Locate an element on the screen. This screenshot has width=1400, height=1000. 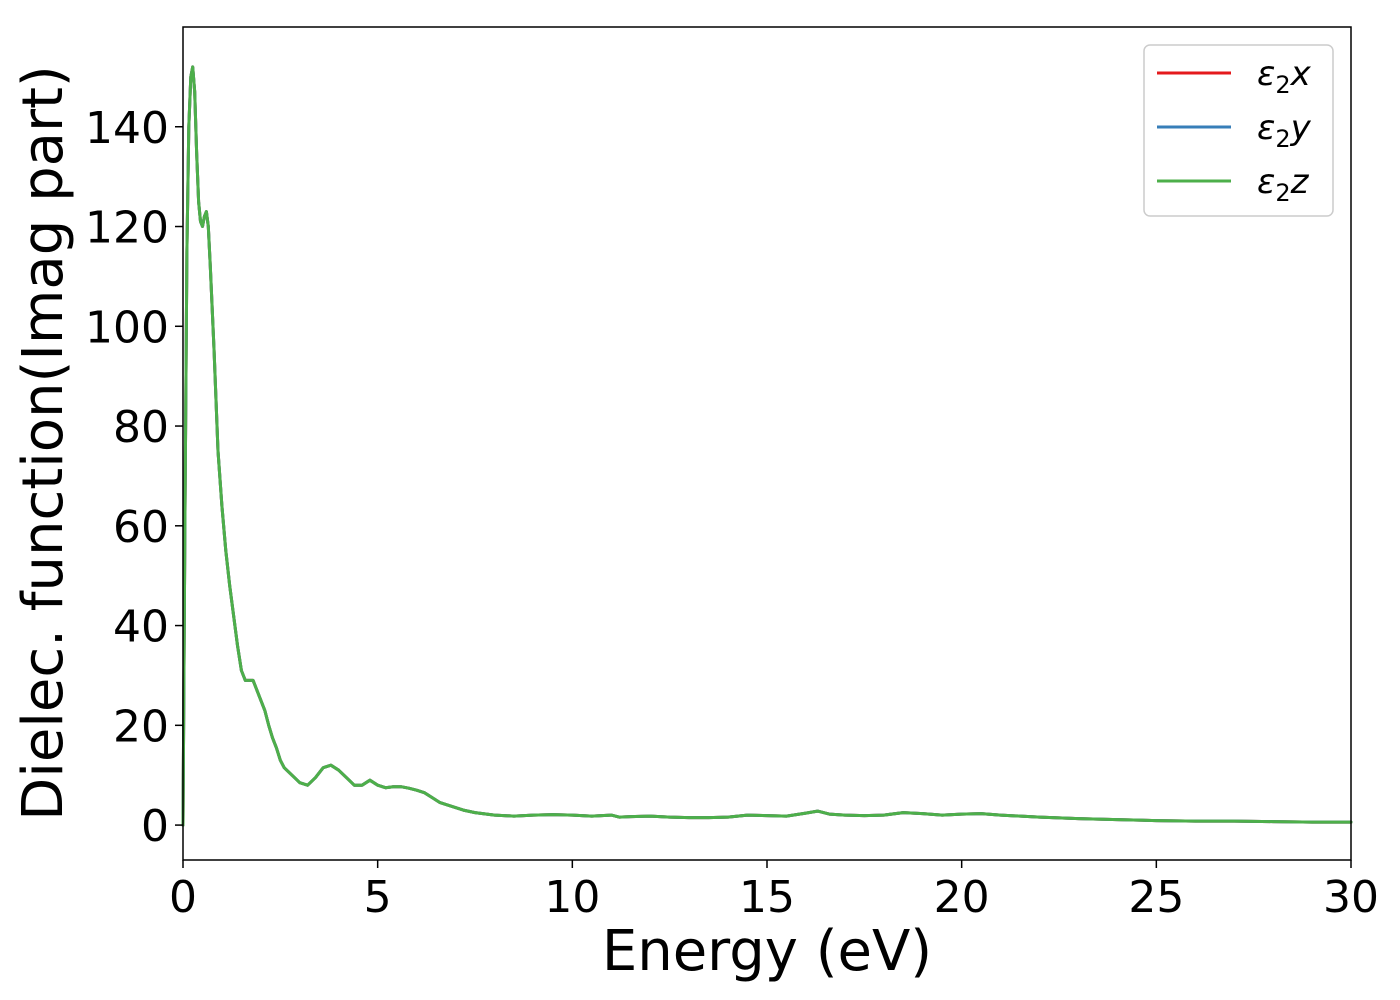
x-tick-label: 5 is located at coordinates (378, 897).